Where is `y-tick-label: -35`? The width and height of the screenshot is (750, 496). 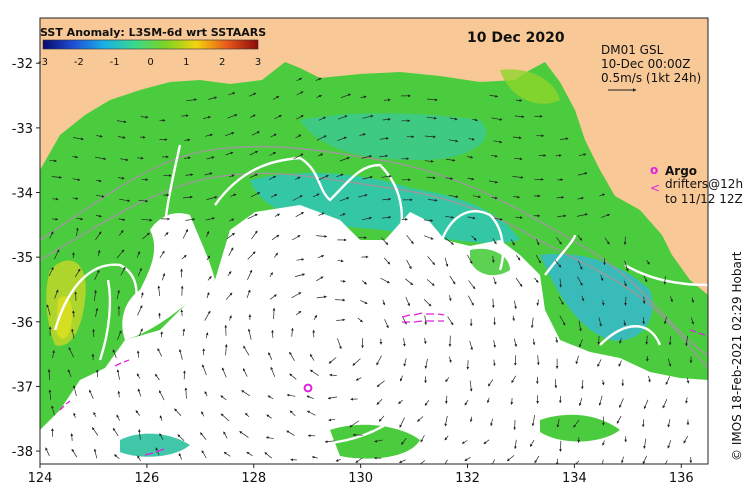
y-tick-label: -35 is located at coordinates (22, 258).